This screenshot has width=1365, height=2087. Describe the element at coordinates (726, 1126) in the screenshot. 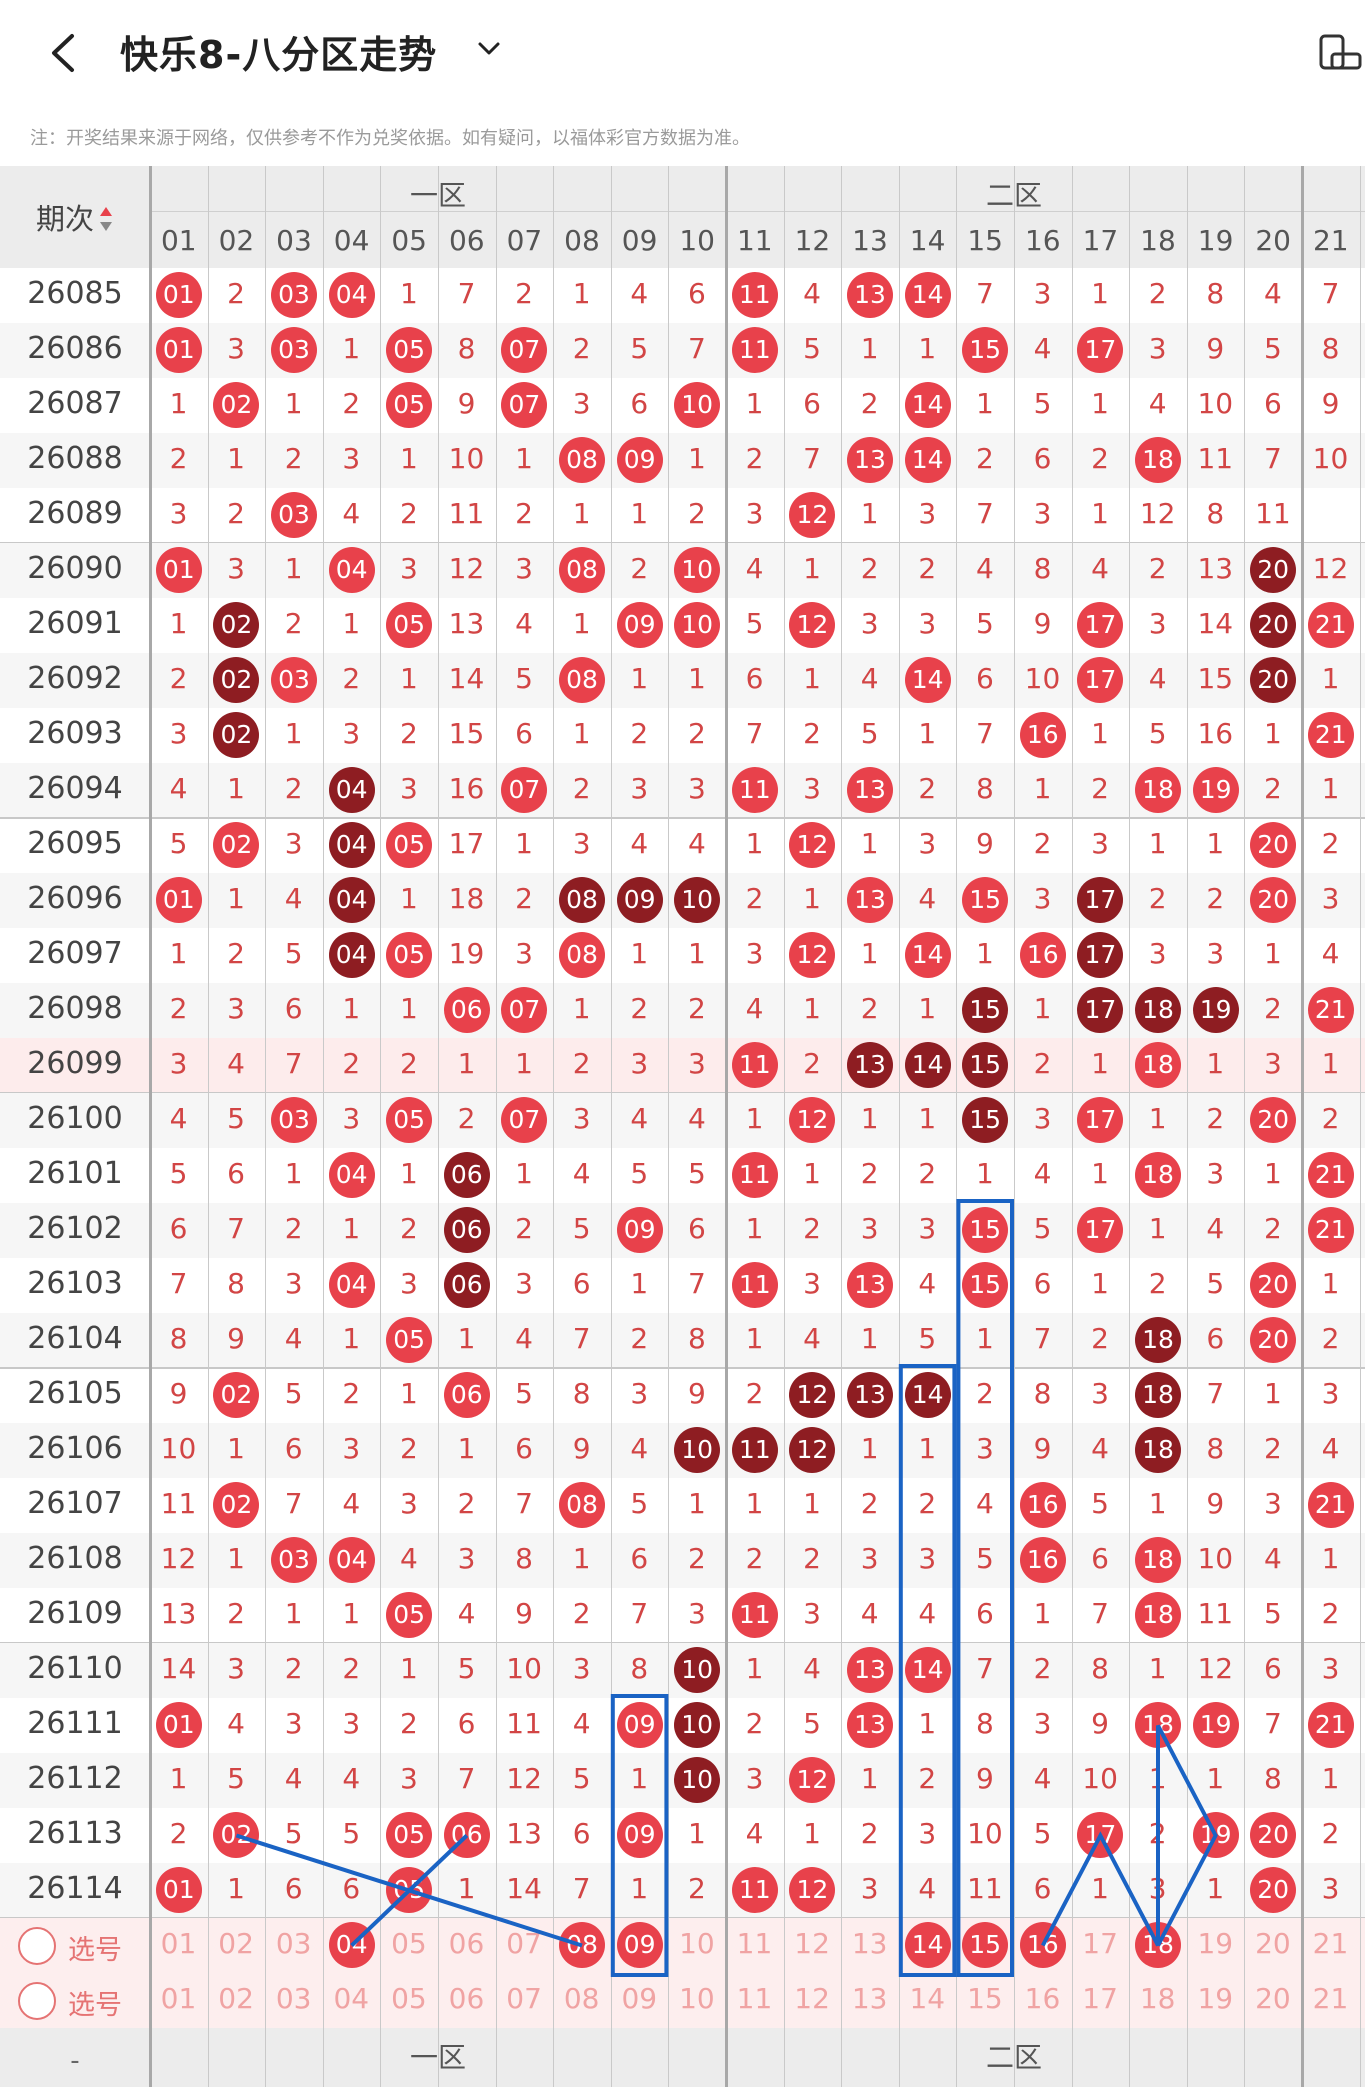

I see `zone-divider-vertical` at that location.